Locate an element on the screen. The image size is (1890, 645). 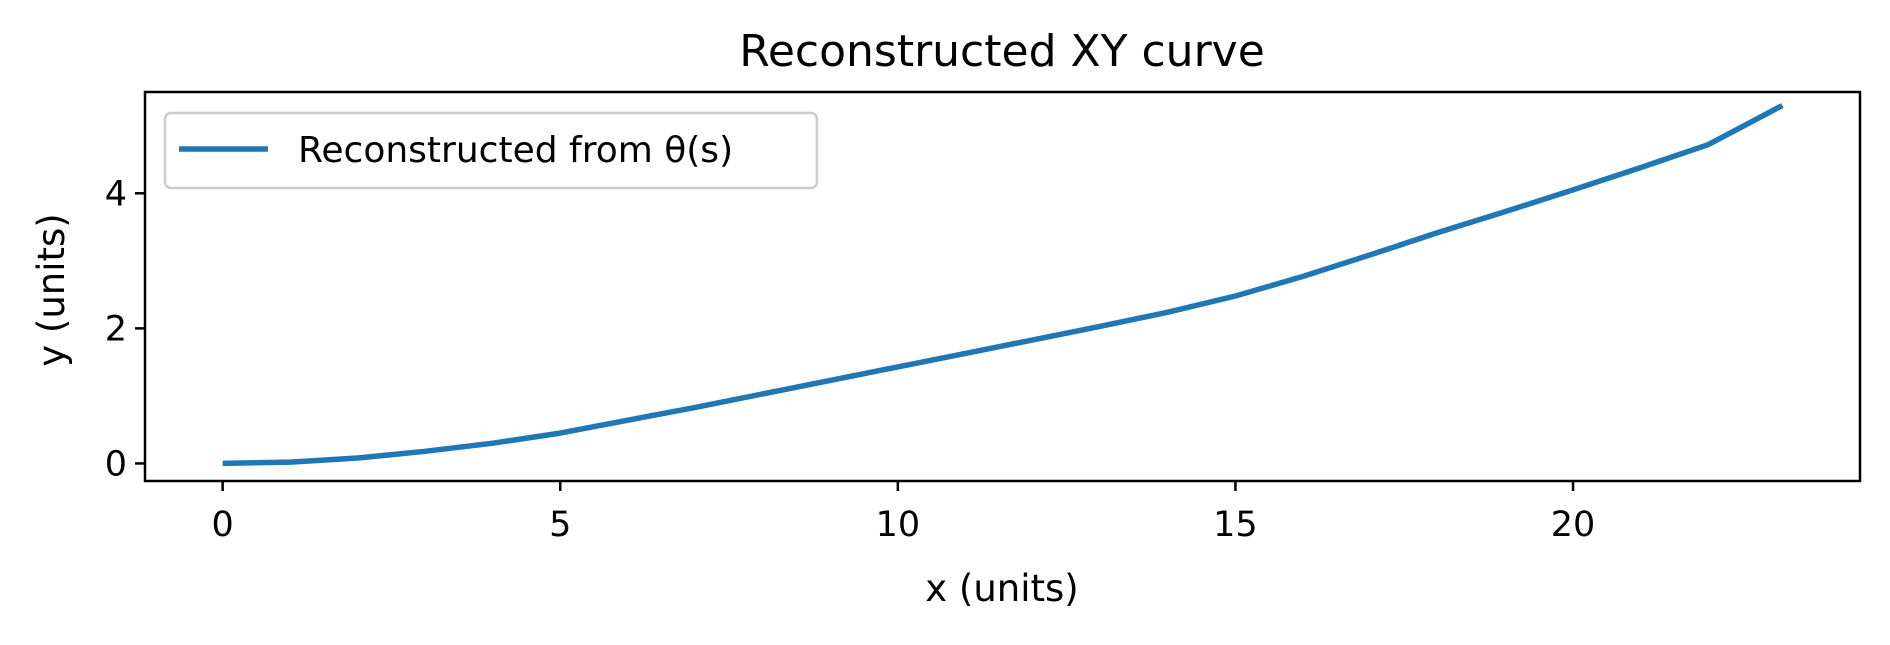
x-axis-label: x (units) is located at coordinates (1002, 588).